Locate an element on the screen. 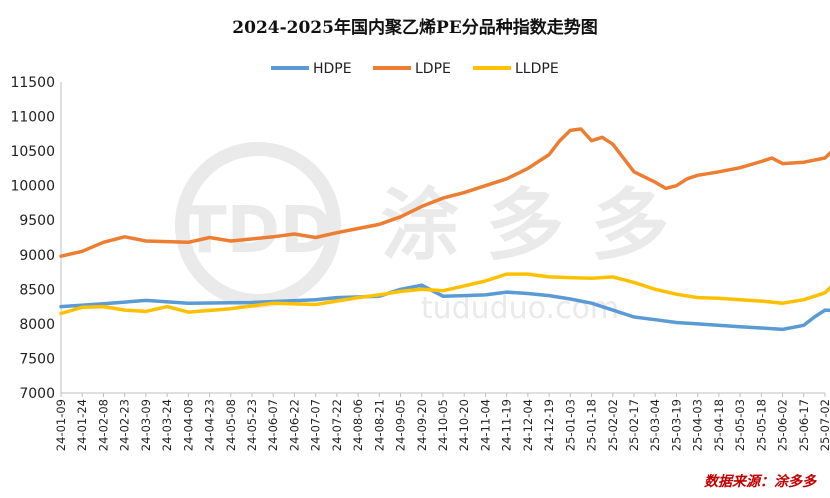 Image resolution: width=830 pixels, height=498 pixels. watermark-logo-text: TDD is located at coordinates (258, 231).